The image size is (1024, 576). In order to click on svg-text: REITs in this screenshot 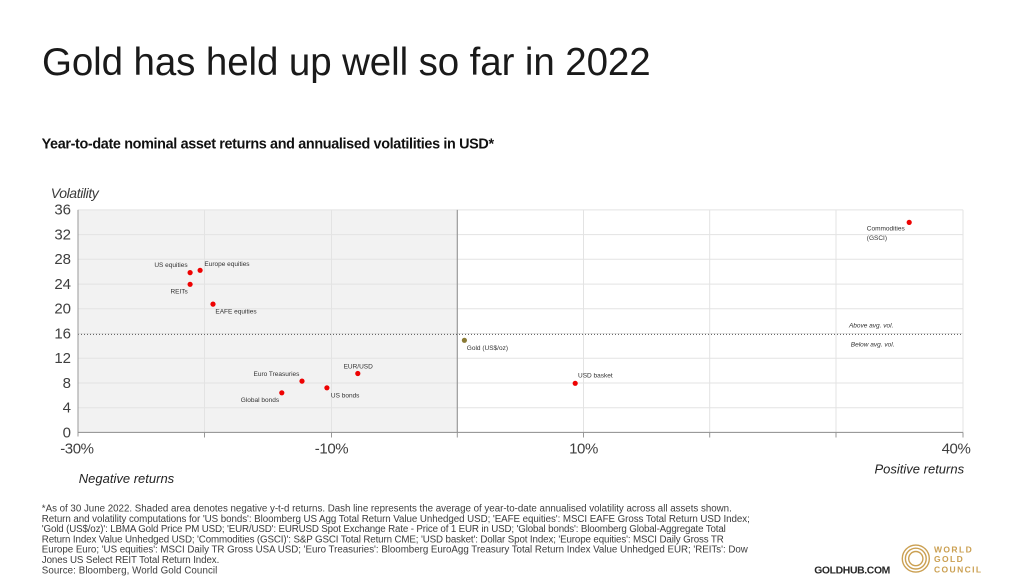, I will do `click(179, 291)`.